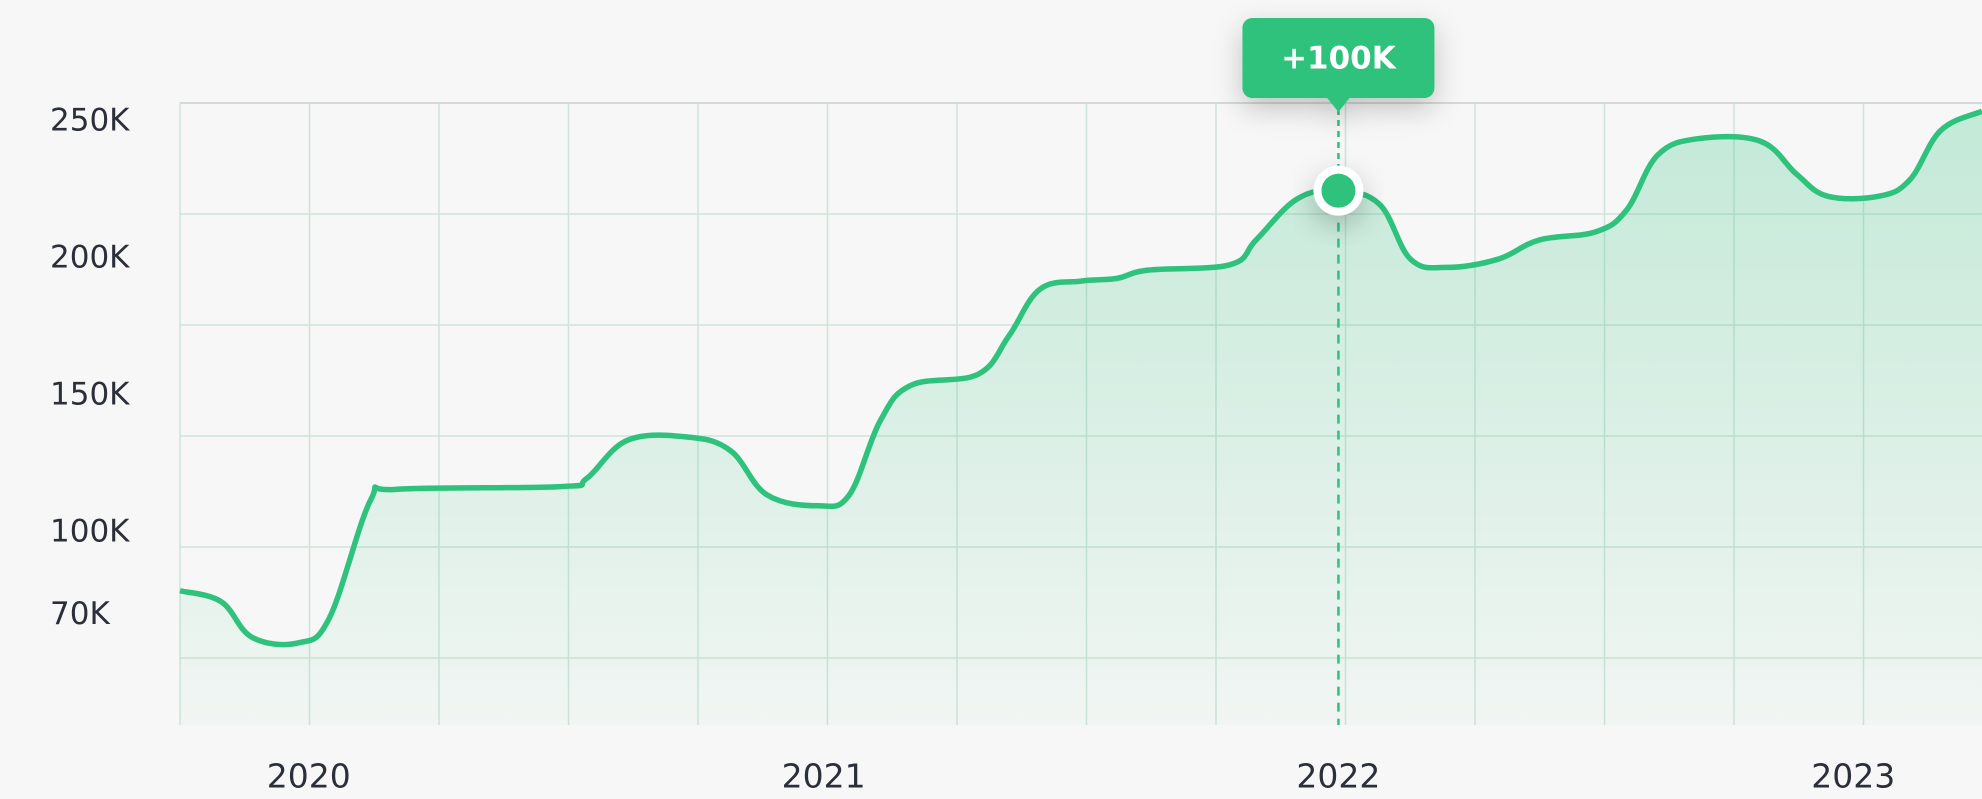  Describe the element at coordinates (1338, 190) in the screenshot. I see `highlight-dot` at that location.